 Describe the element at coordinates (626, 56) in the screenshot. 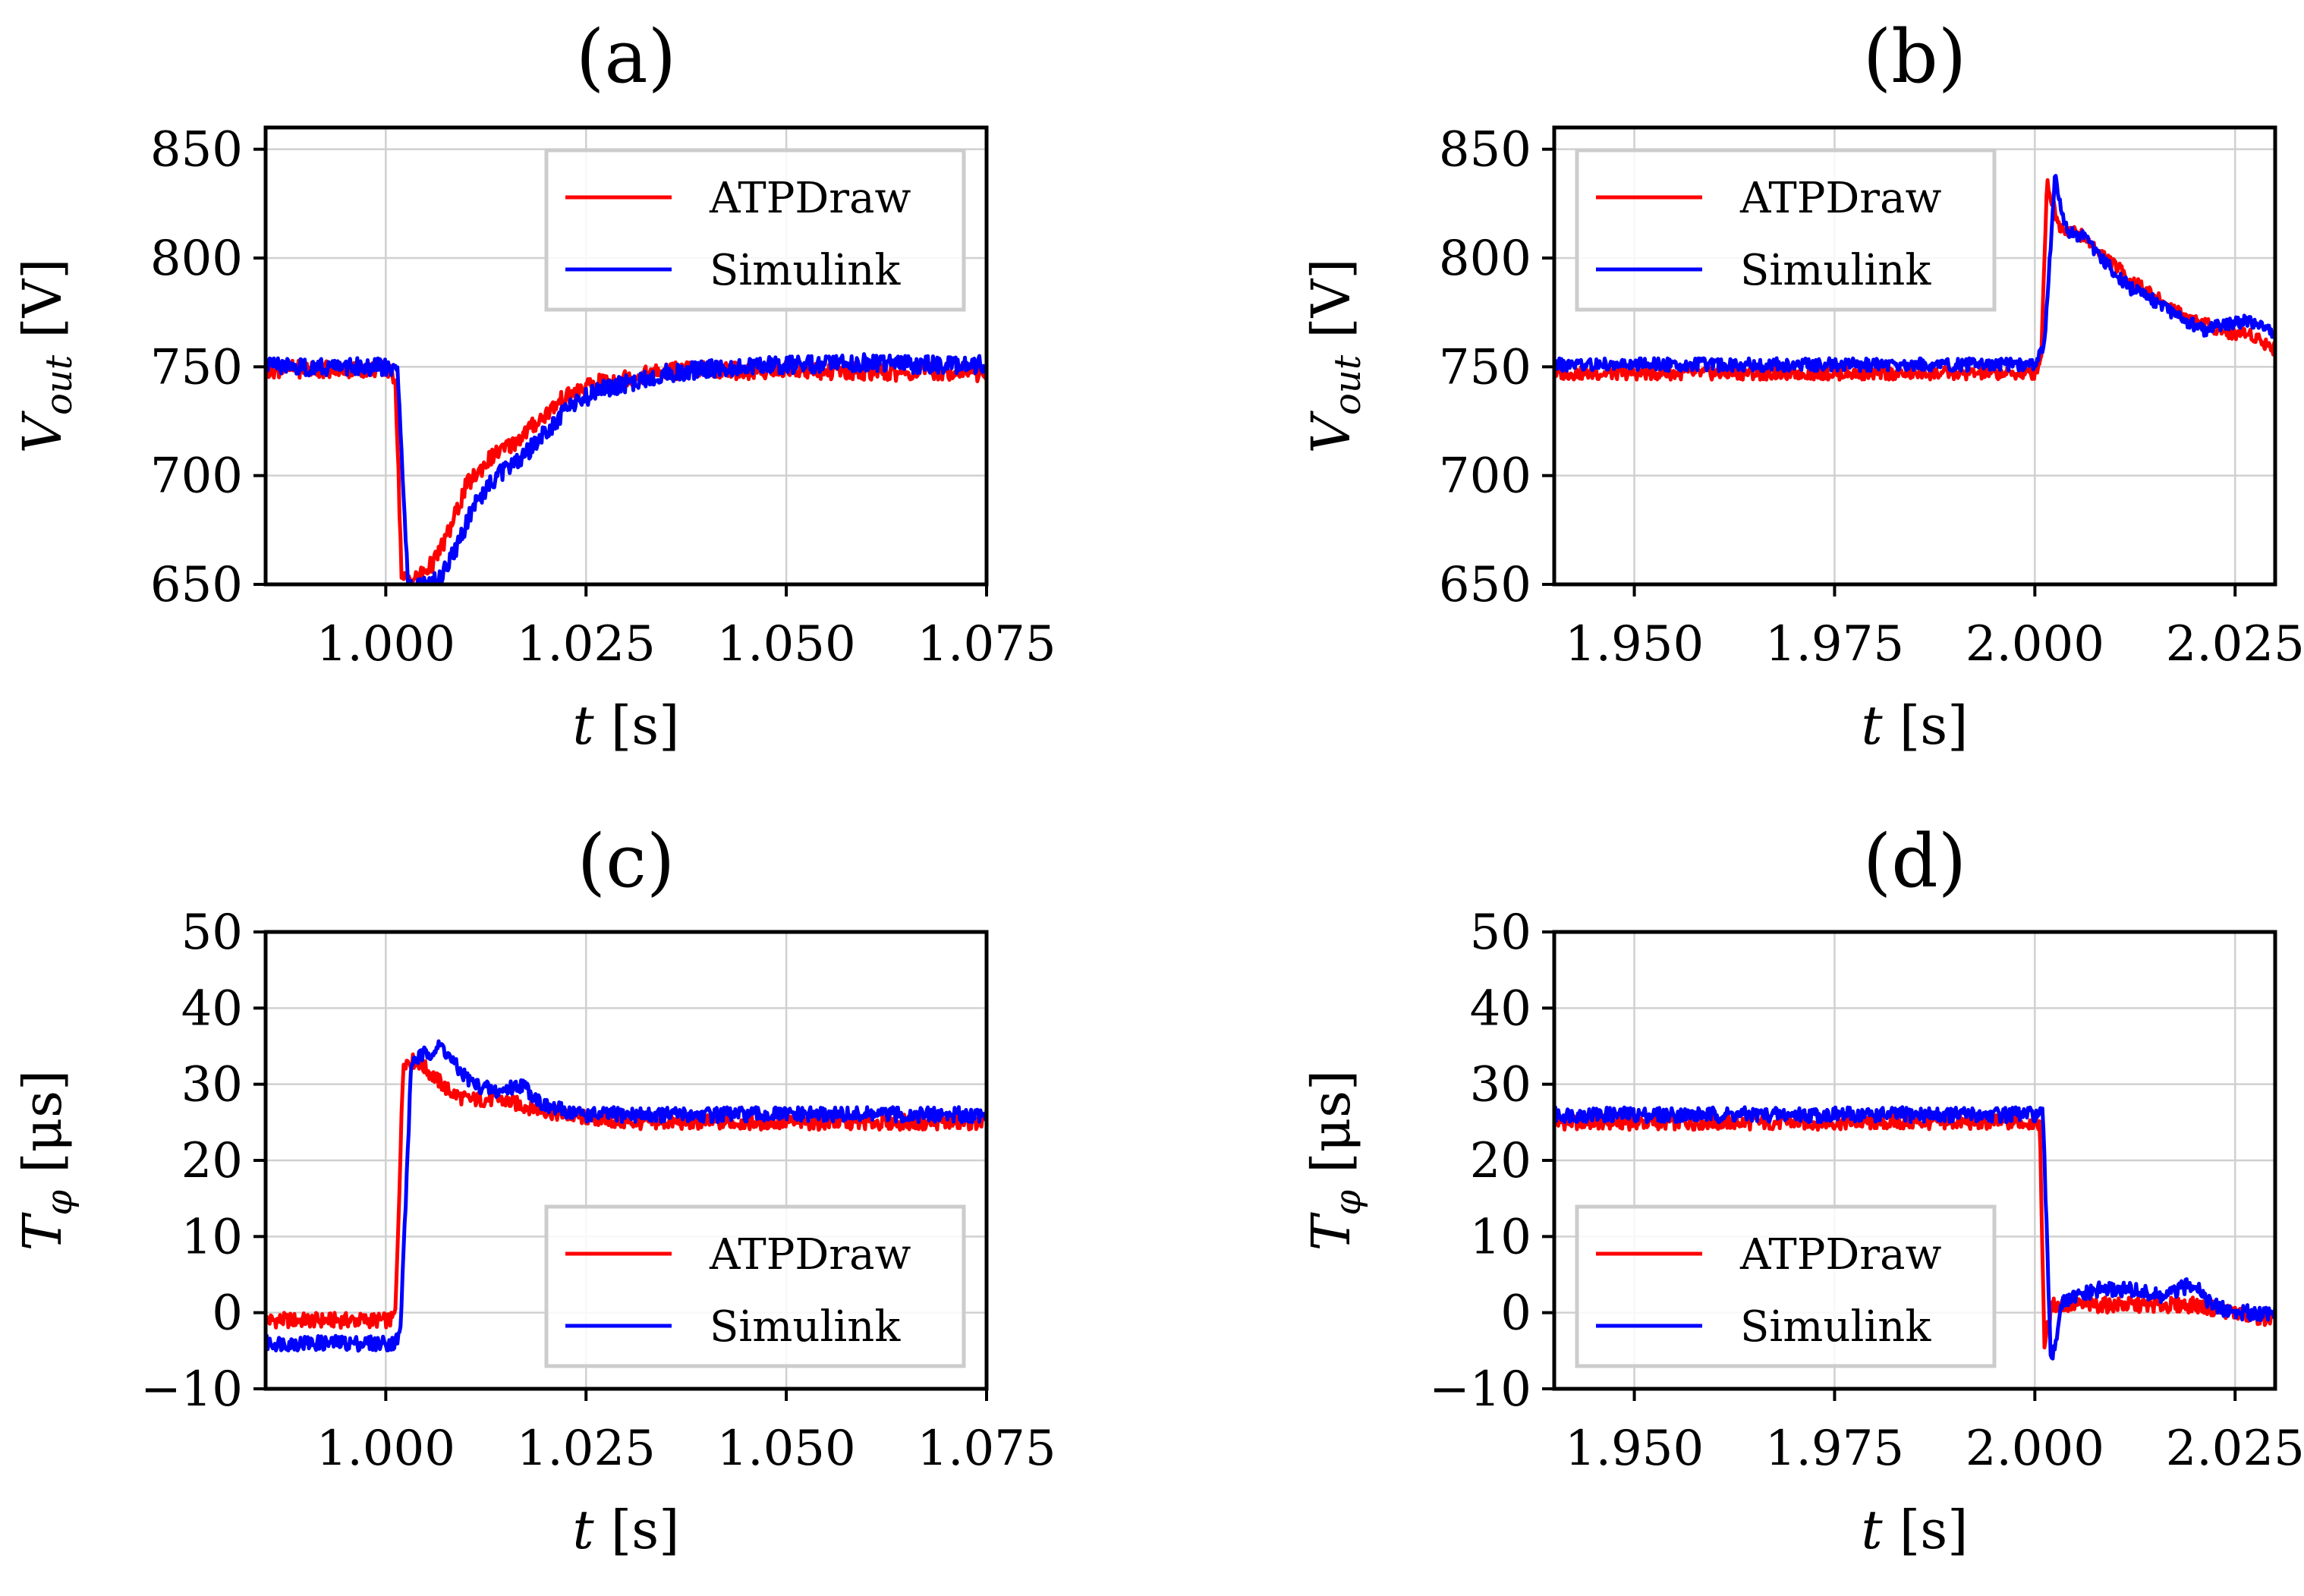

I see `chart-title: (a)` at that location.